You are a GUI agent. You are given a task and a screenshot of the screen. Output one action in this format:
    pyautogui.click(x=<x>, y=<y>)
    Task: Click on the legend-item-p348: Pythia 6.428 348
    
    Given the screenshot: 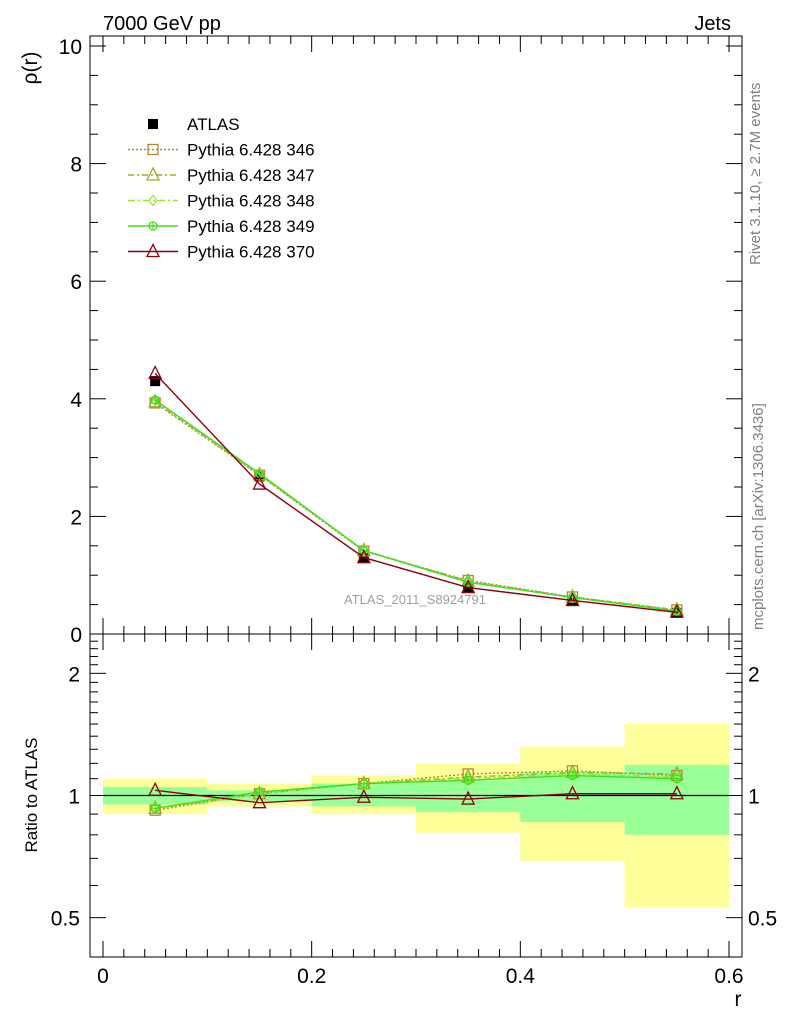 What is the action you would take?
    pyautogui.click(x=221, y=201)
    